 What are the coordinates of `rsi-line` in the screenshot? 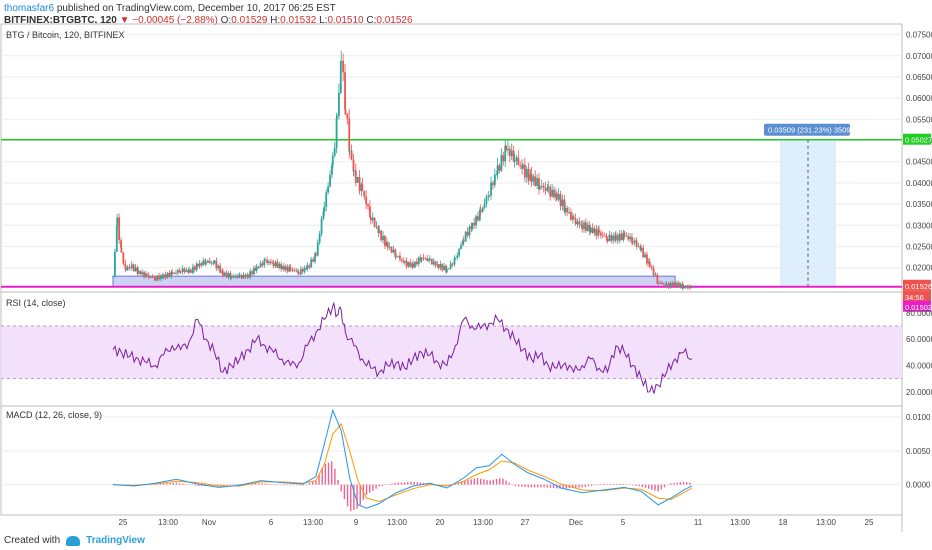 It's located at (402, 347).